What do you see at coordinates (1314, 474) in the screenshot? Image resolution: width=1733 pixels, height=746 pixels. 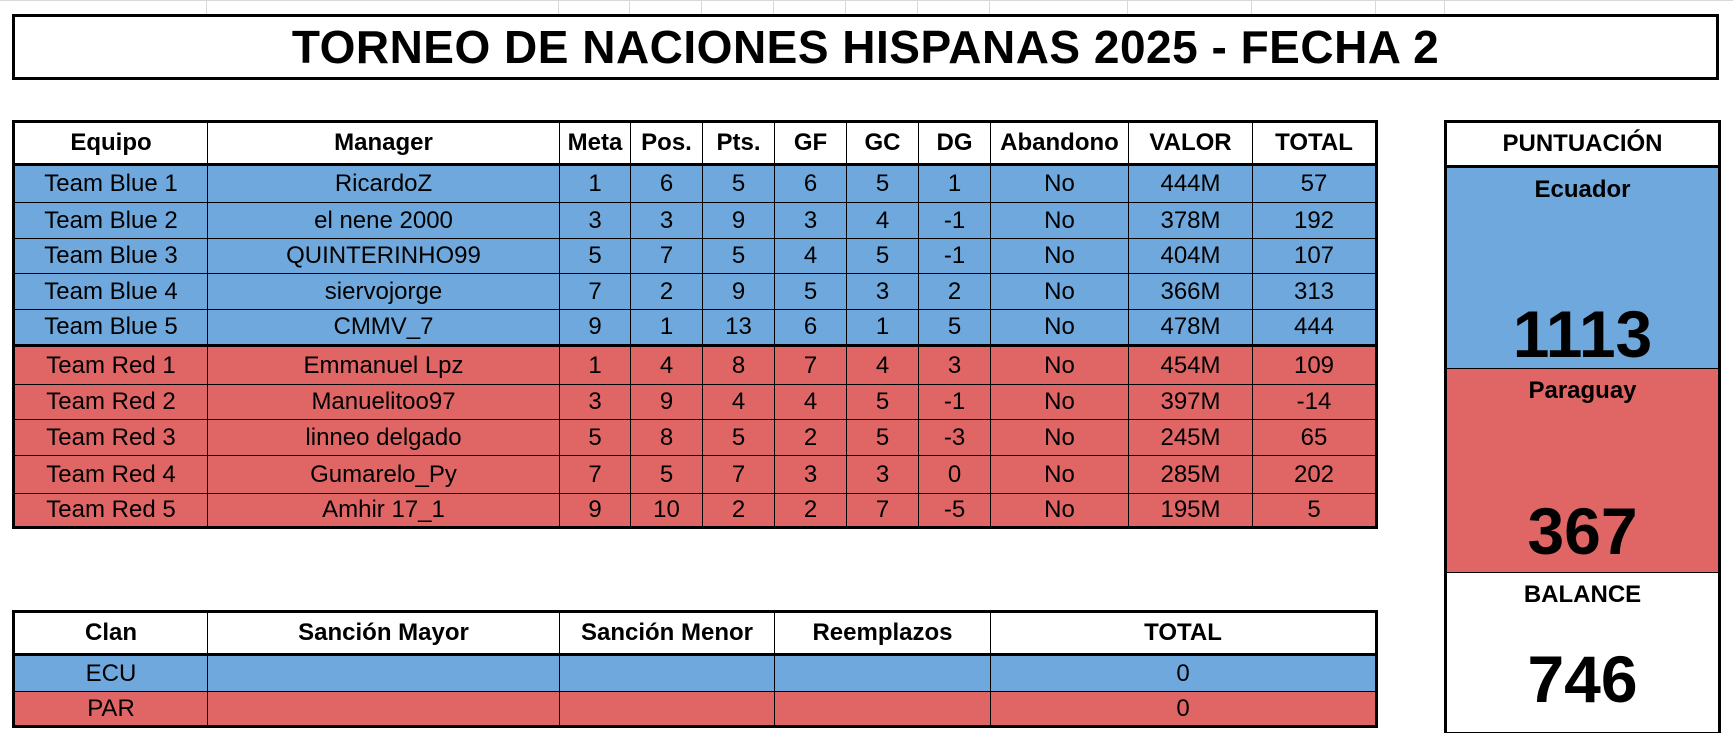 I see `table-cell: 202` at bounding box center [1314, 474].